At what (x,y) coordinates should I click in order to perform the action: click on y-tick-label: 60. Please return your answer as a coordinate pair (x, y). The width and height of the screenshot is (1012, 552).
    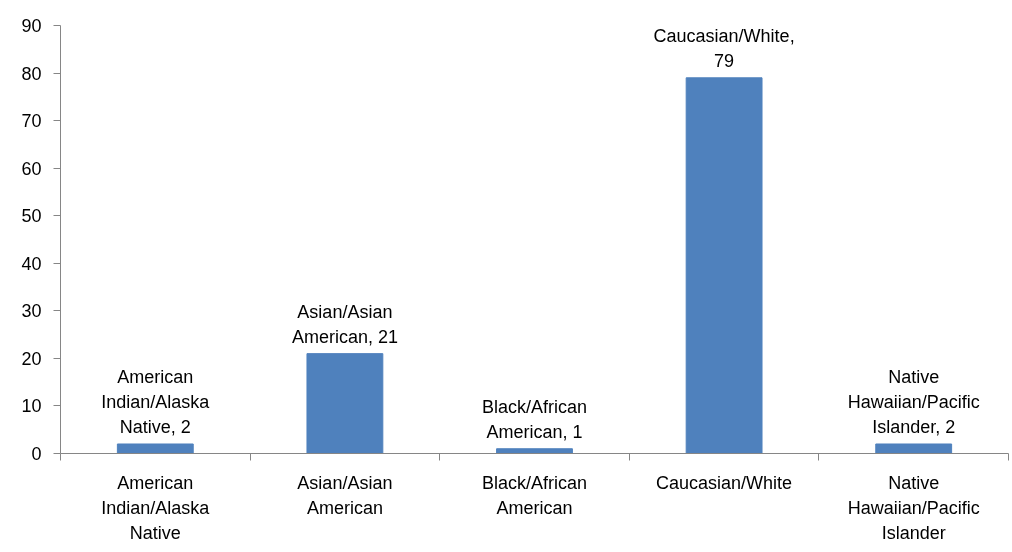
    Looking at the image, I should click on (31, 168).